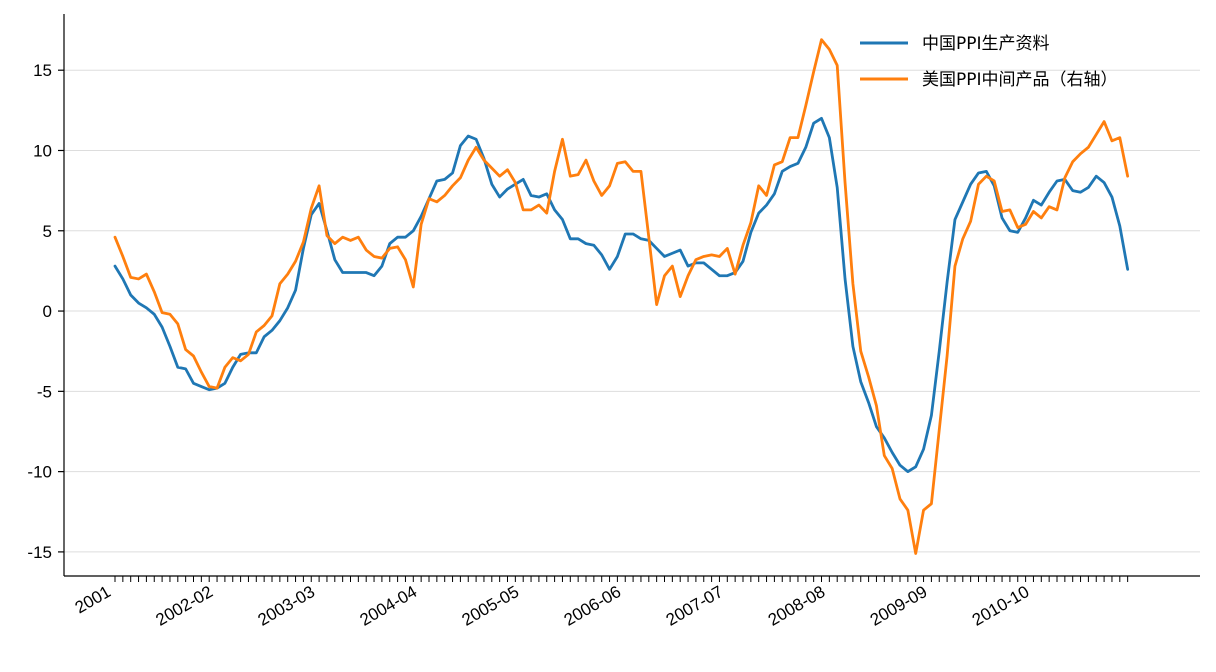  I want to click on x-tick-label: 2005-05, so click(491, 606).